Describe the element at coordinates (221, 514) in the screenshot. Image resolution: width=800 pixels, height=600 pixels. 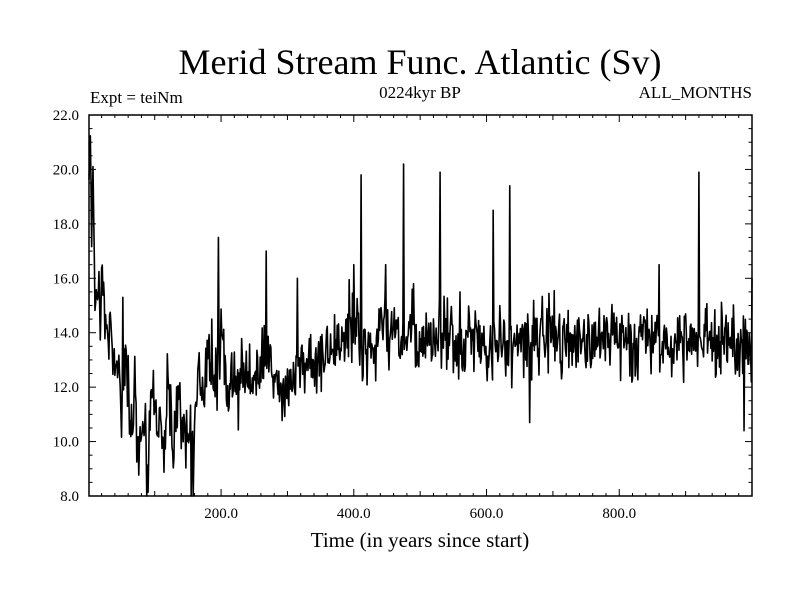
I see `x-tick-label: 200.0` at that location.